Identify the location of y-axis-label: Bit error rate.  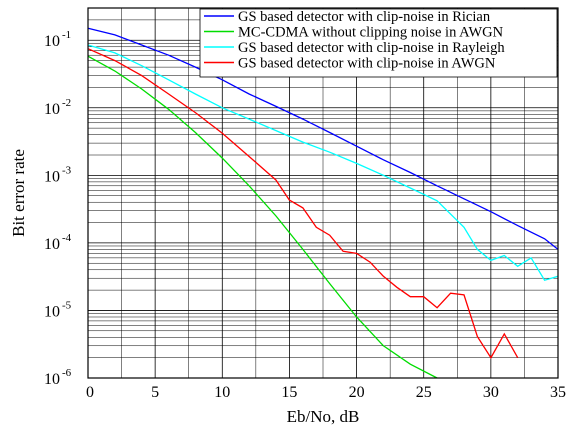
(18, 193).